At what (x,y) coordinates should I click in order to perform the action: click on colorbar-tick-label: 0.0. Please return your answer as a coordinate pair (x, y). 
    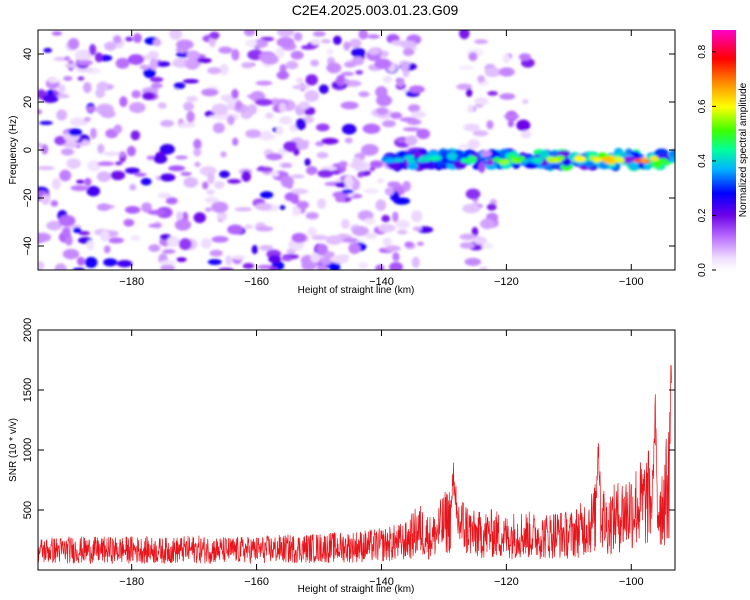
    Looking at the image, I should click on (702, 270).